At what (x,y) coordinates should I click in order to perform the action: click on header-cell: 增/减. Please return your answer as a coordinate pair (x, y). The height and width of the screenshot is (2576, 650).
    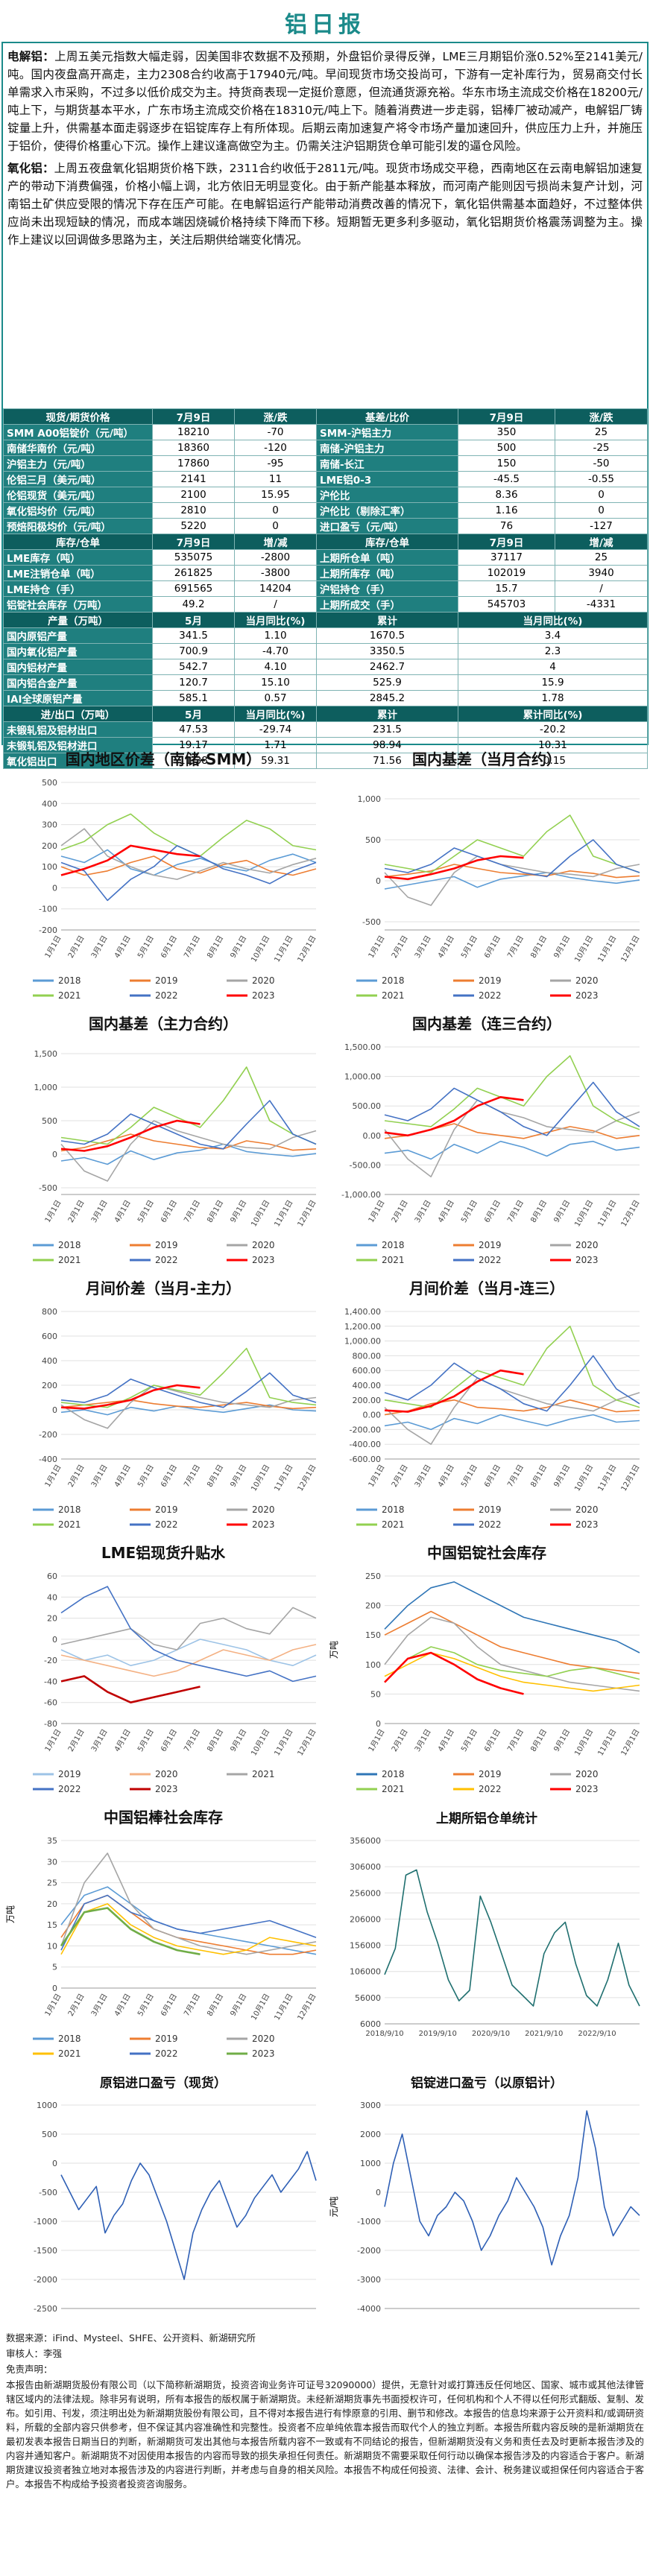
    Looking at the image, I should click on (601, 542).